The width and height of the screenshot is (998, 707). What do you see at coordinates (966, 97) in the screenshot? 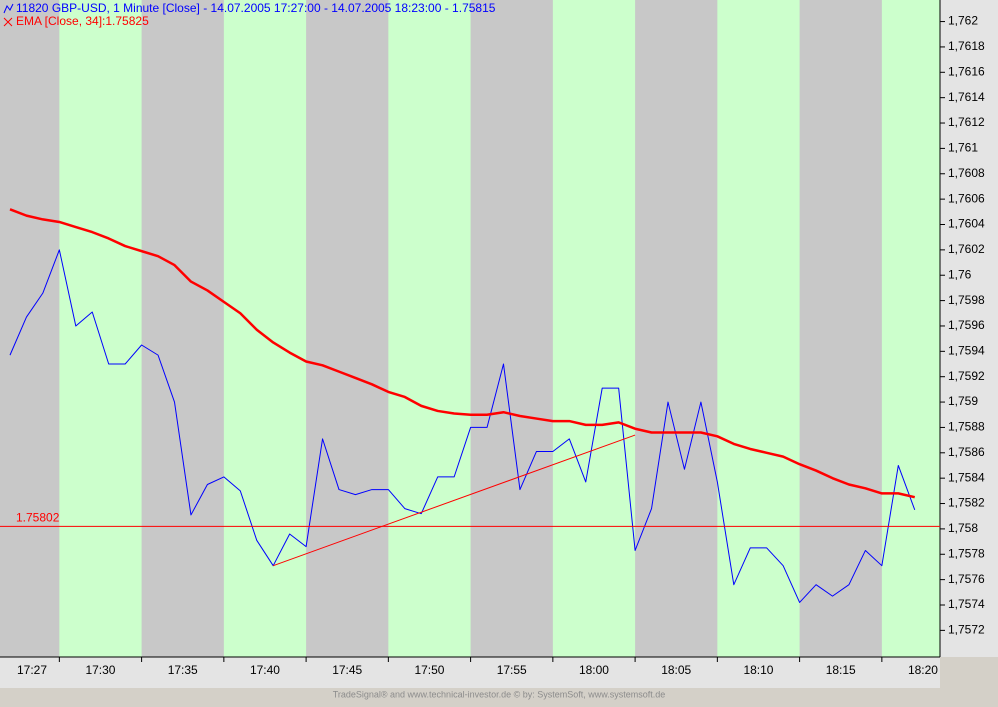
I see `y-tick-label: 1,7614` at bounding box center [966, 97].